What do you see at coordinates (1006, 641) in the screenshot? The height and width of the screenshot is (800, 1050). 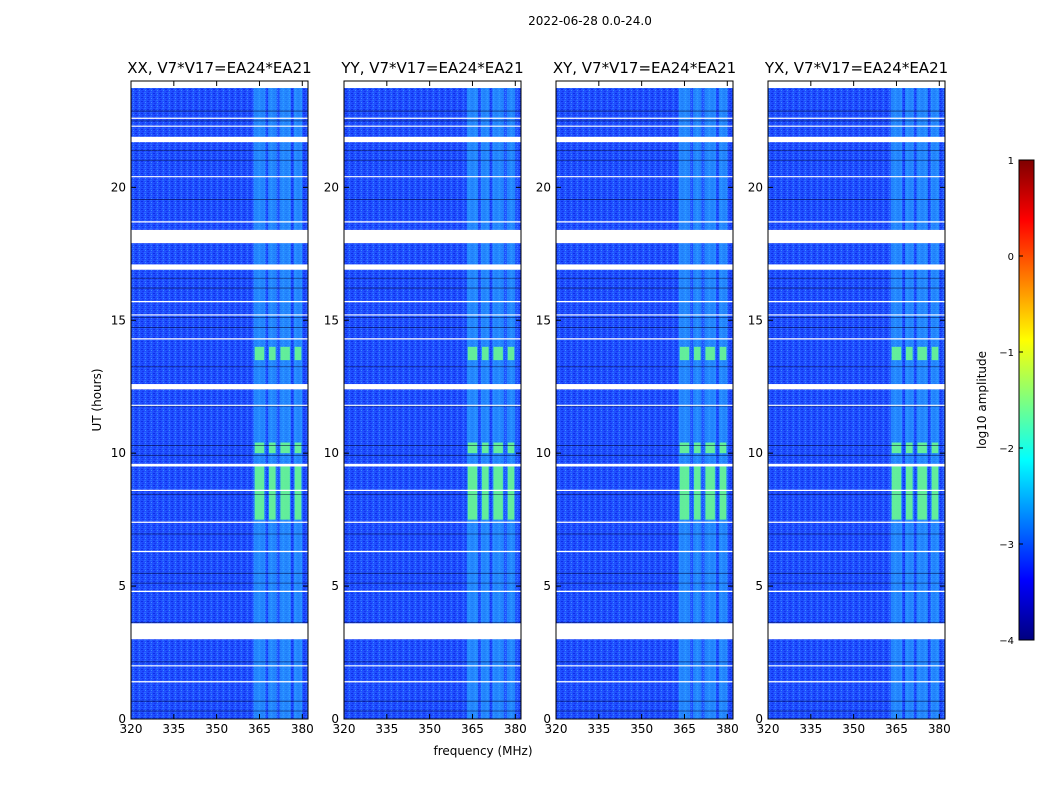 I see `colorbar-tick-label: −4` at bounding box center [1006, 641].